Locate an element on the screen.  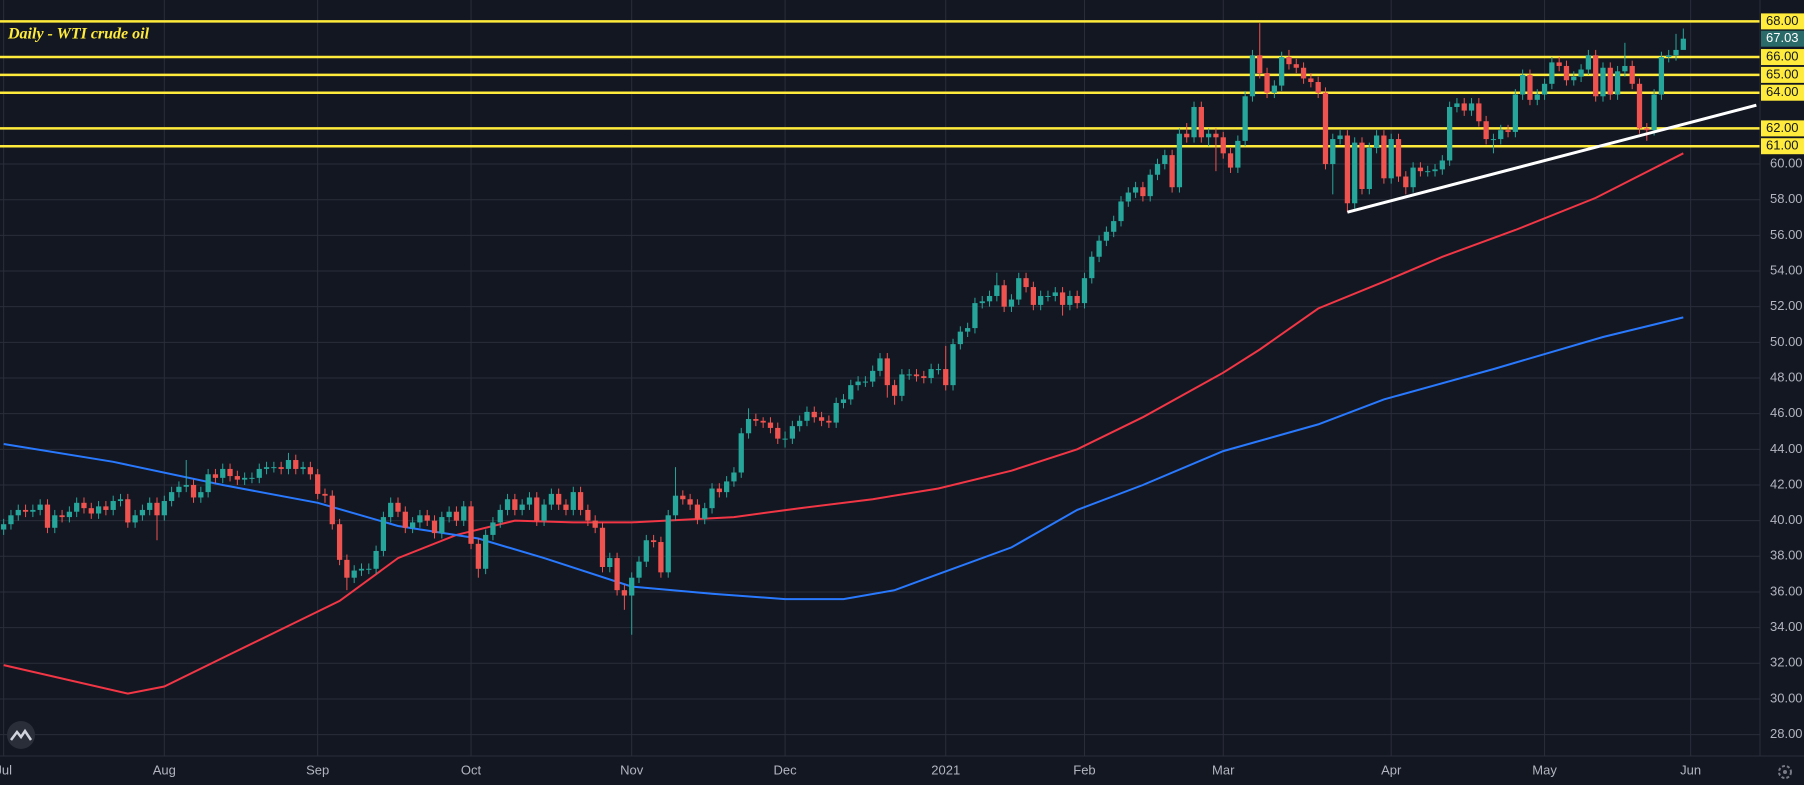
y-tick-label: 48.00 is located at coordinates (1786, 376).